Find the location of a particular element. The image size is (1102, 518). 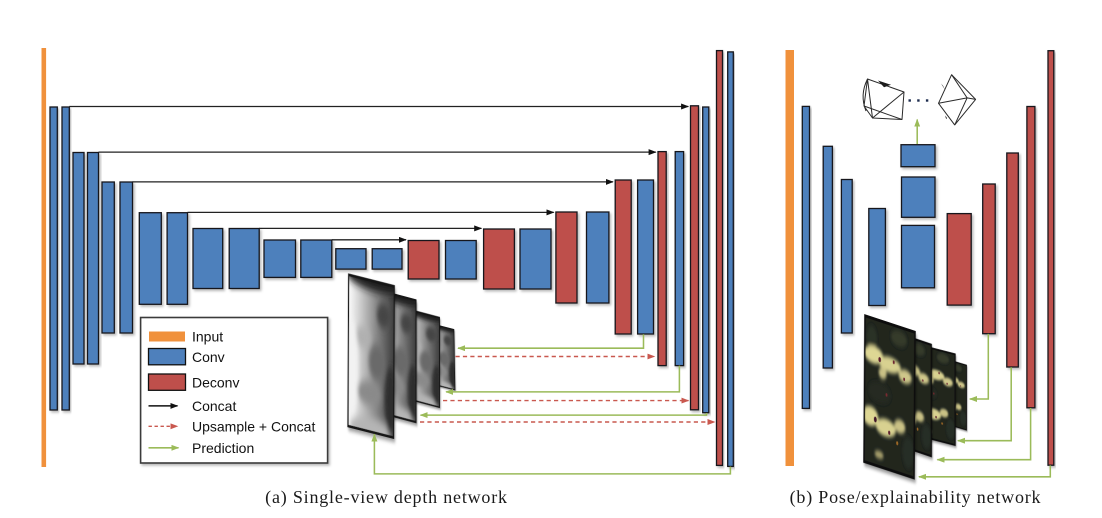

svg-text:(b) Pose/explainability networ: (b) Pose/explainability network is located at coordinates (916, 497).